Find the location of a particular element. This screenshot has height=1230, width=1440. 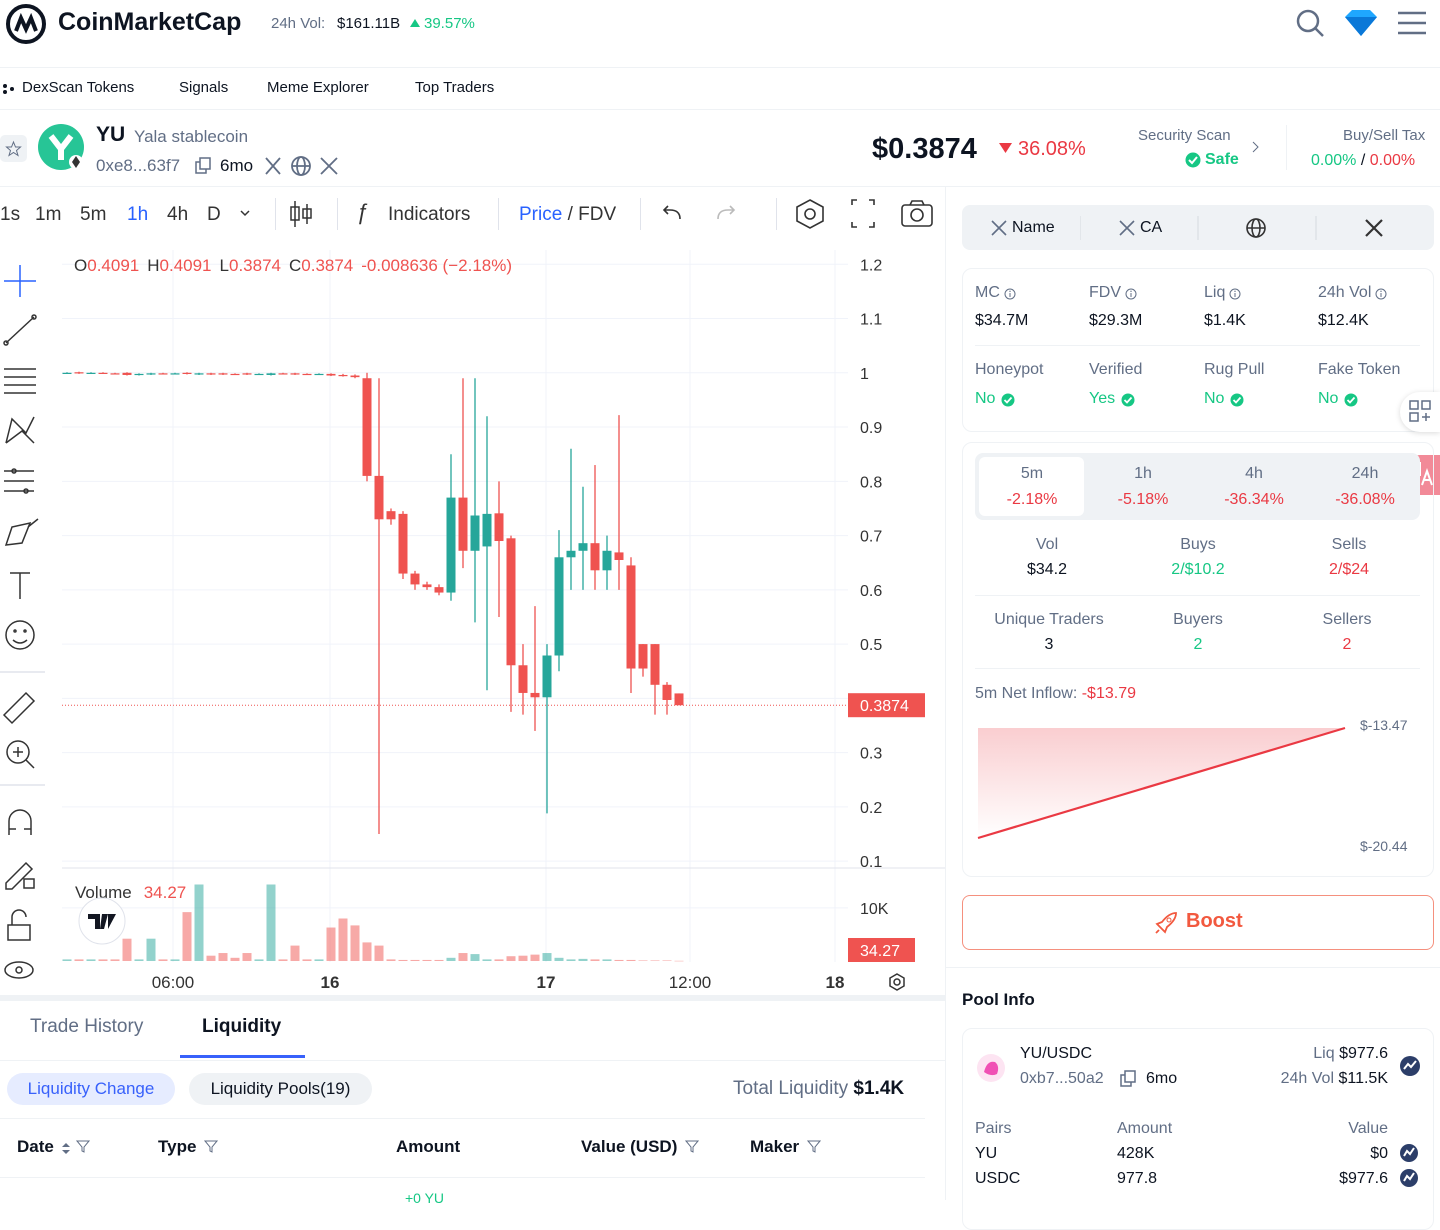

float-button is located at coordinates (1420, 412).